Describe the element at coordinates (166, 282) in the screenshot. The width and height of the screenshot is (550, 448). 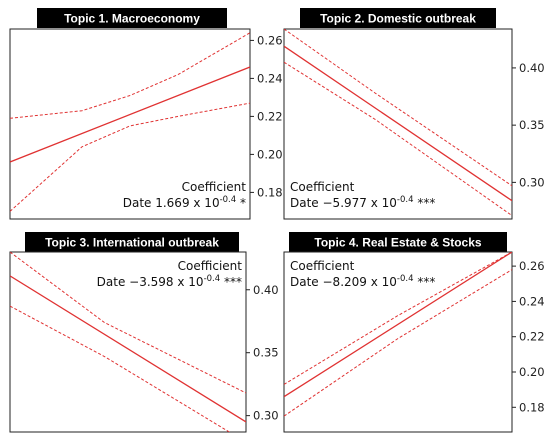
I see `coefficient-mantissa: −3.598 x 10` at that location.